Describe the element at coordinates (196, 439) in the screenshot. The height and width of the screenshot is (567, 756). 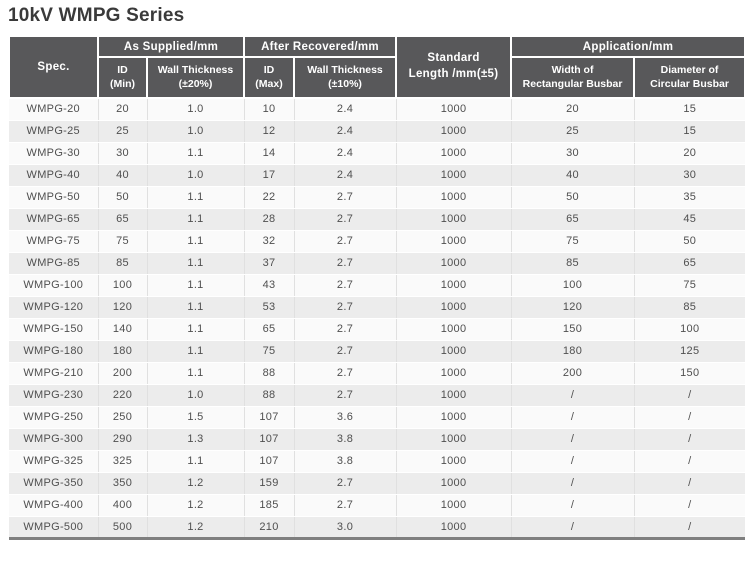
I see `cell-wall-thickness-20: 1.3` at that location.